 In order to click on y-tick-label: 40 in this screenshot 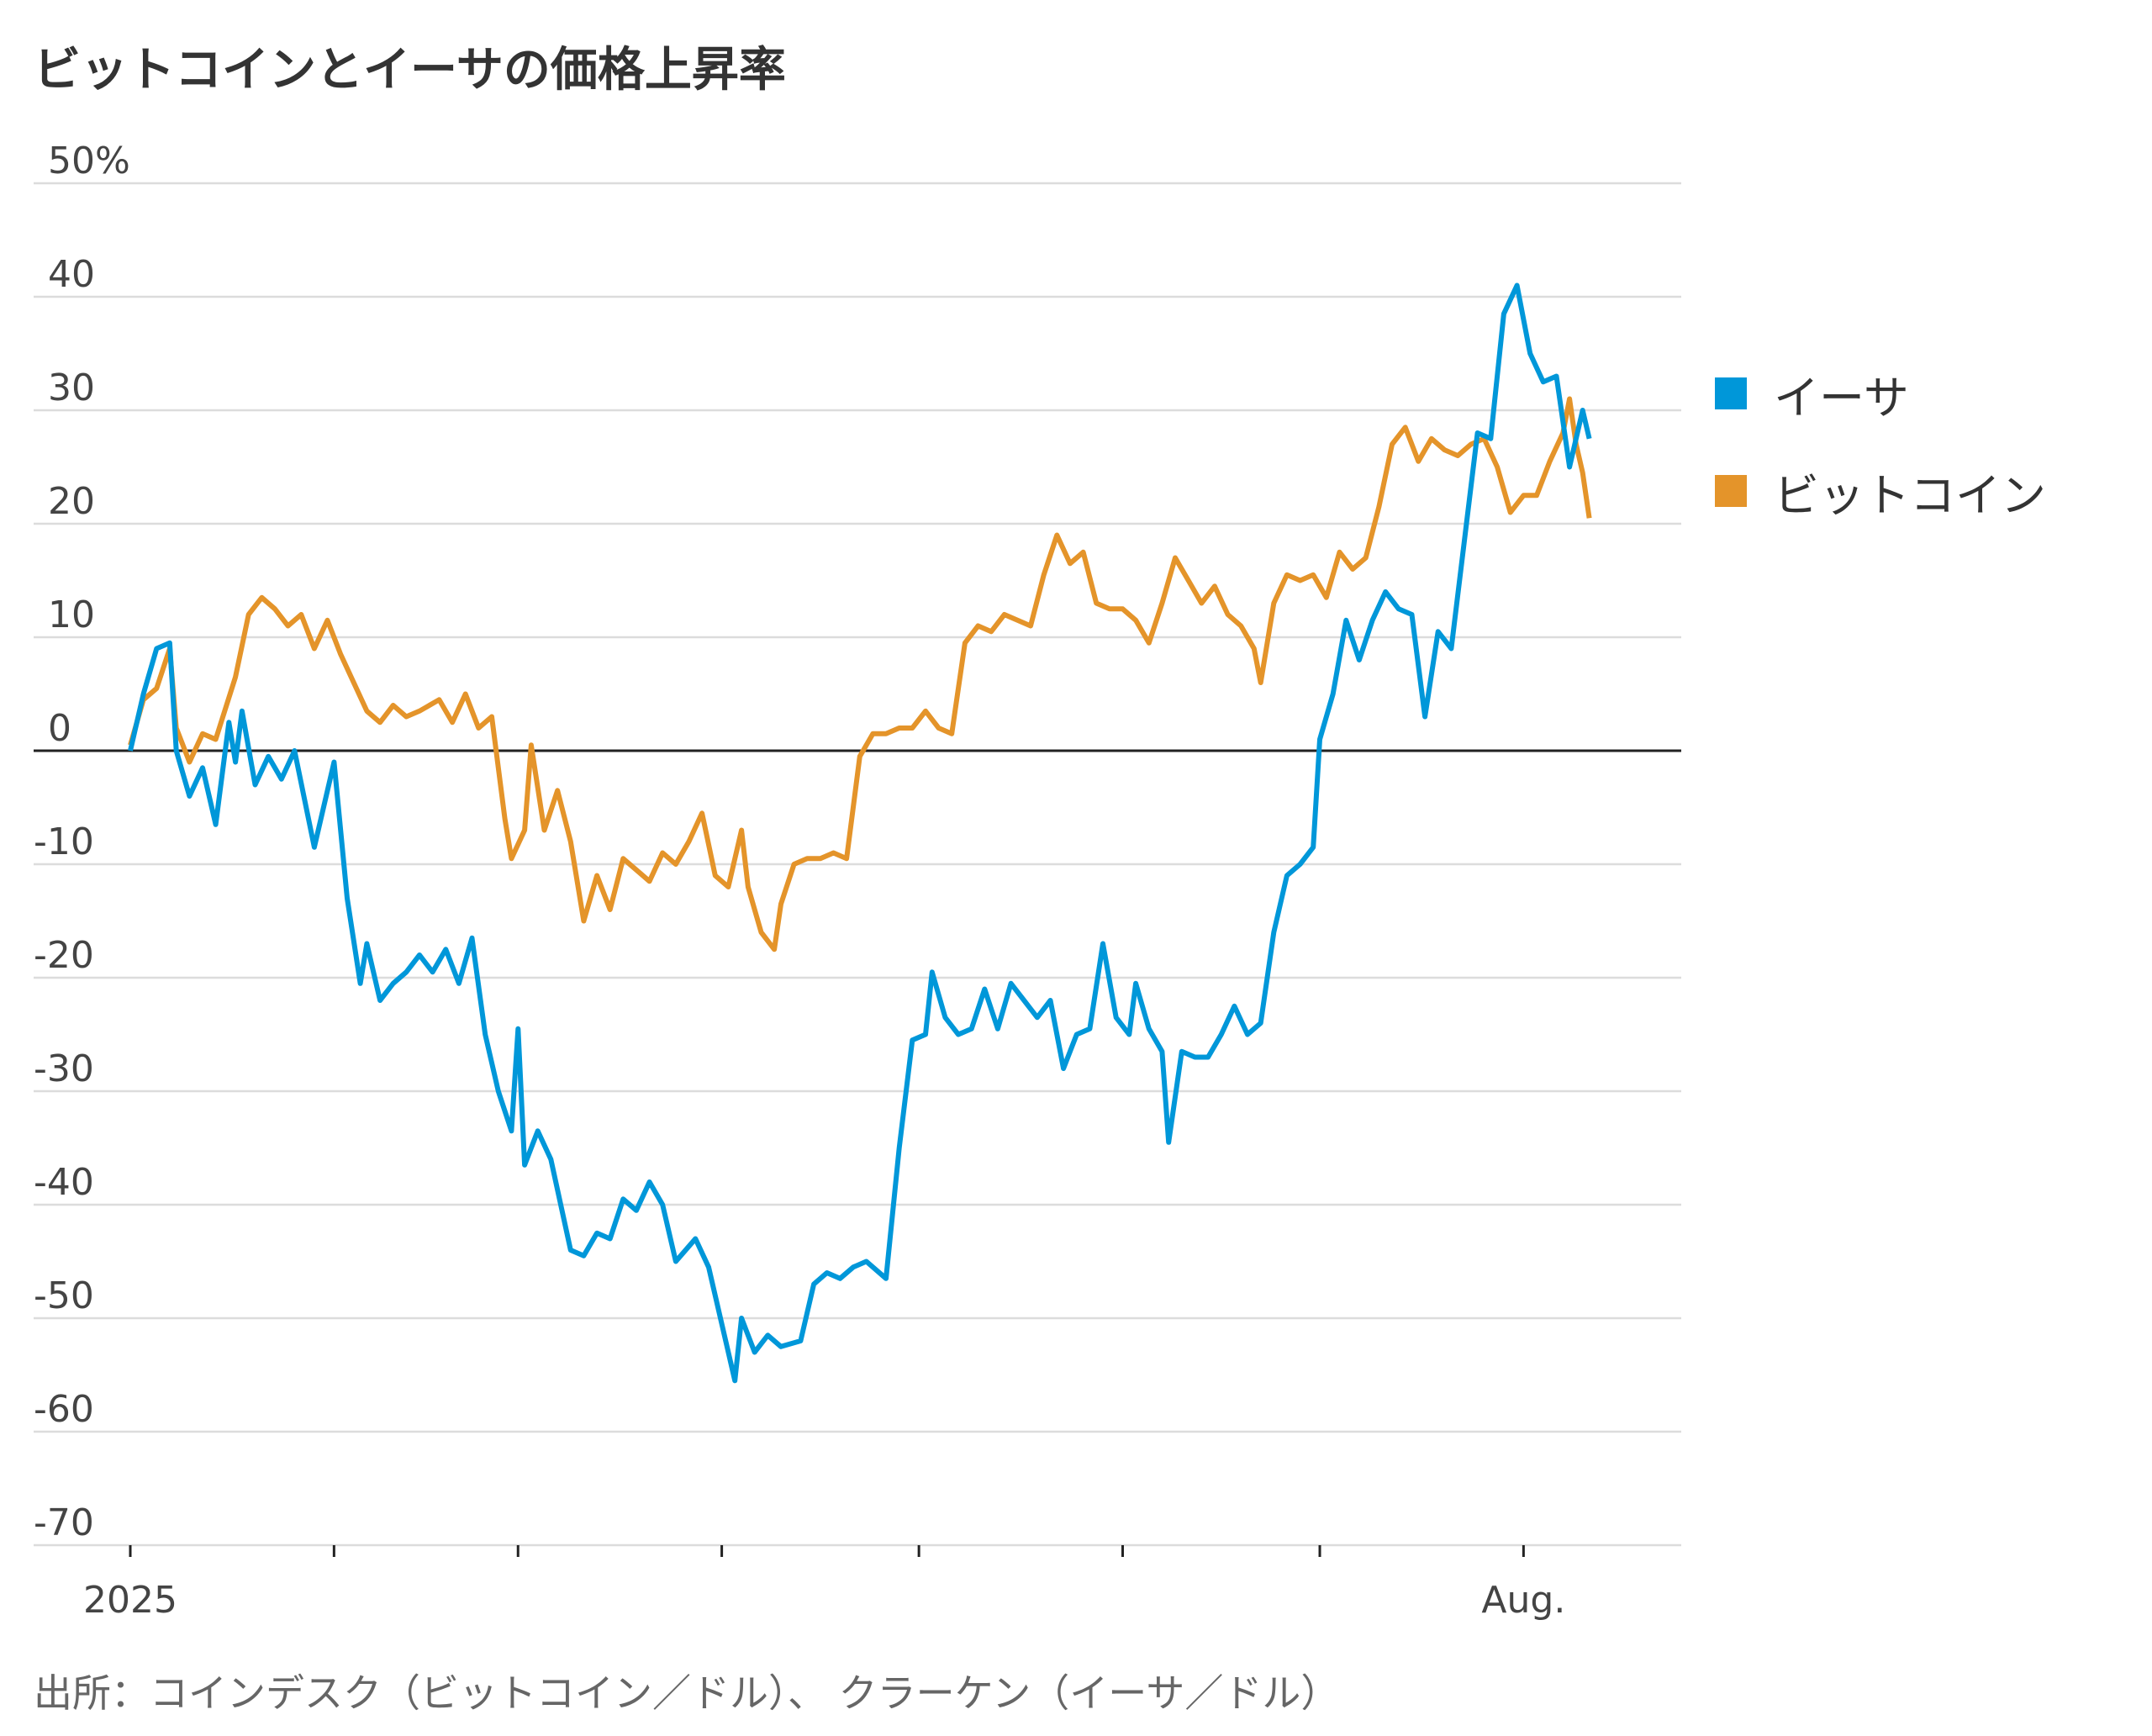, I will do `click(71, 274)`.